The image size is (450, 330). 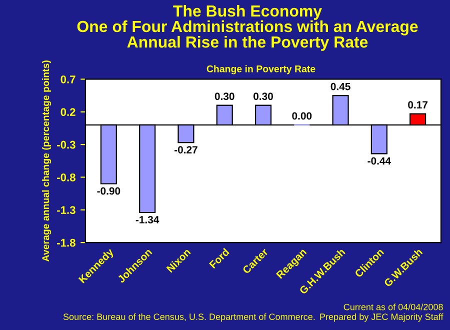 What do you see at coordinates (47, 161) in the screenshot?
I see `y-axis-title: Average annual change (percentage points)` at bounding box center [47, 161].